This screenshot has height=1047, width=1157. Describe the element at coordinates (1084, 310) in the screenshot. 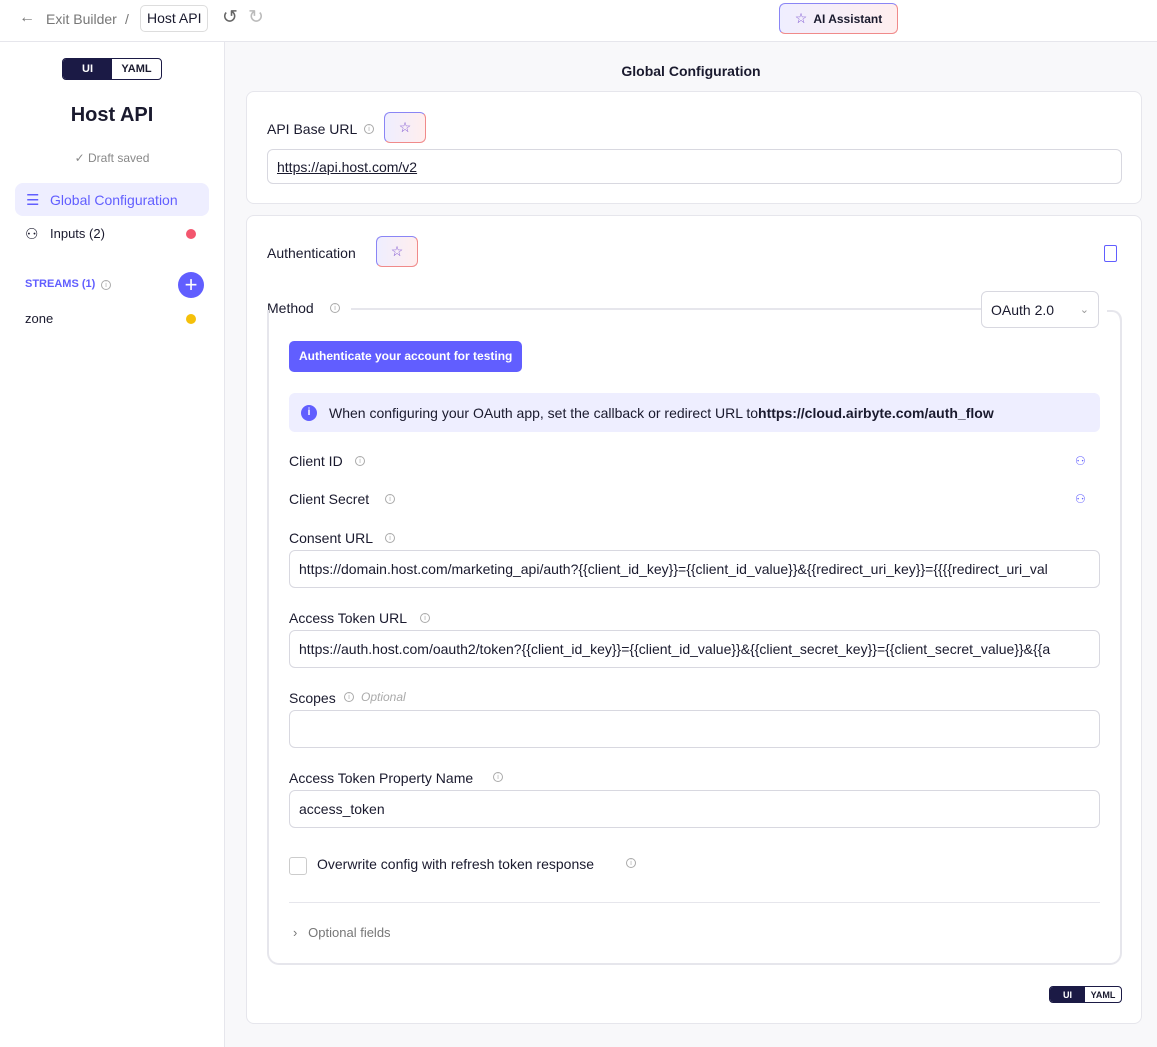

I see `chevron-down-icon: ⌄` at that location.